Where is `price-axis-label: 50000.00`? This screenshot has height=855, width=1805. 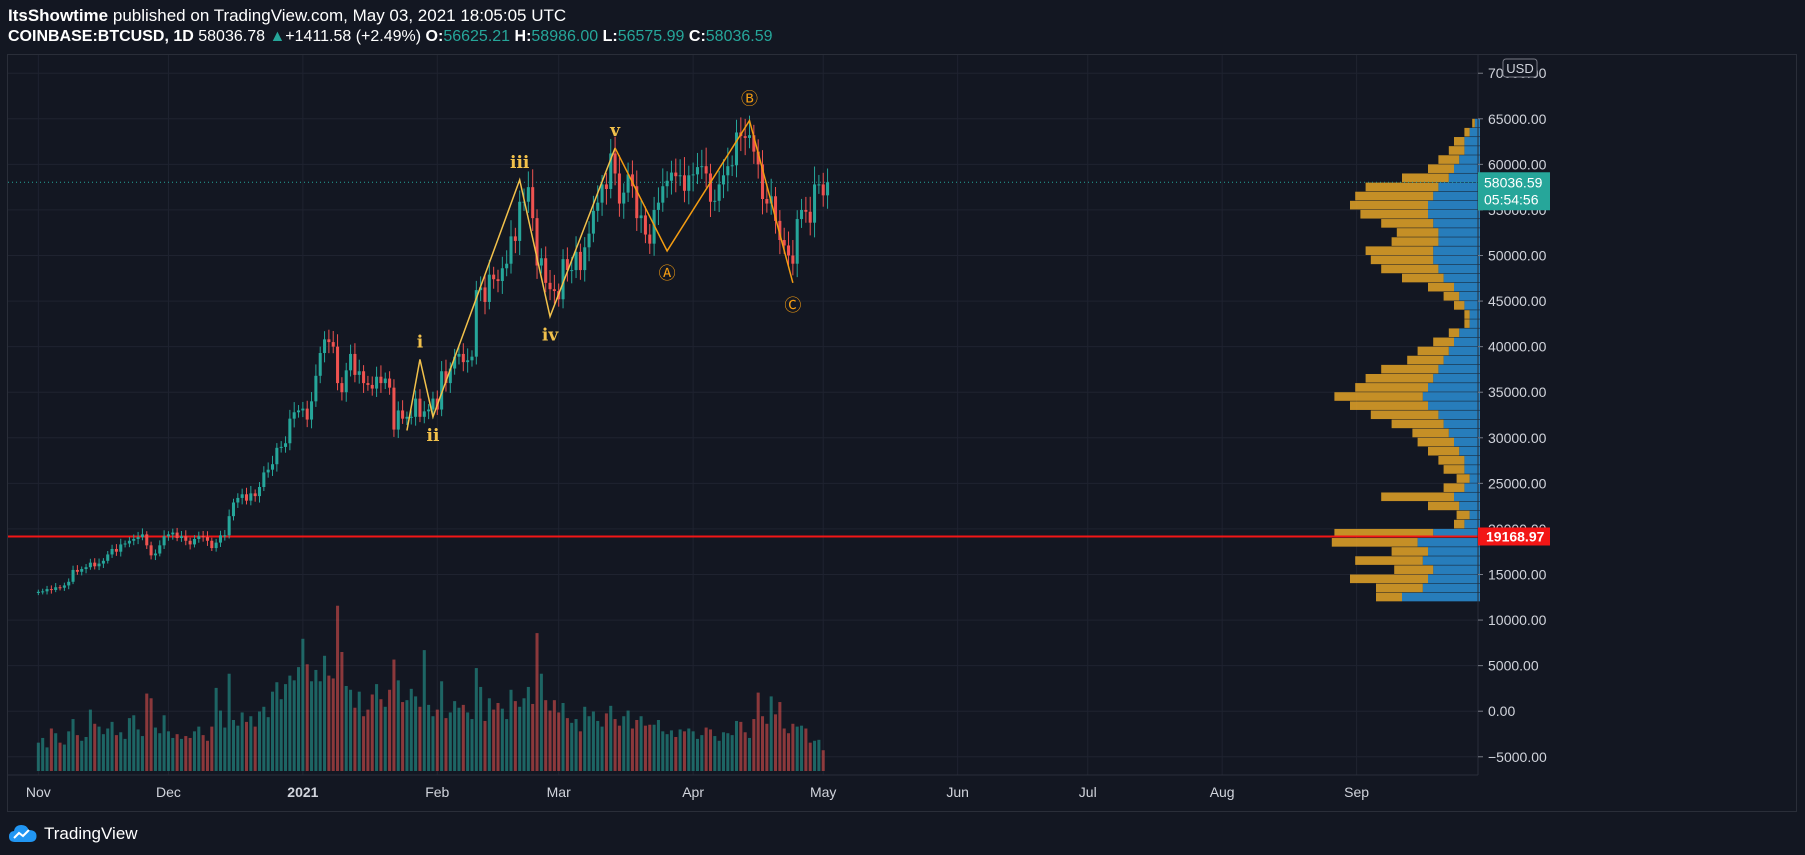 price-axis-label: 50000.00 is located at coordinates (1517, 256).